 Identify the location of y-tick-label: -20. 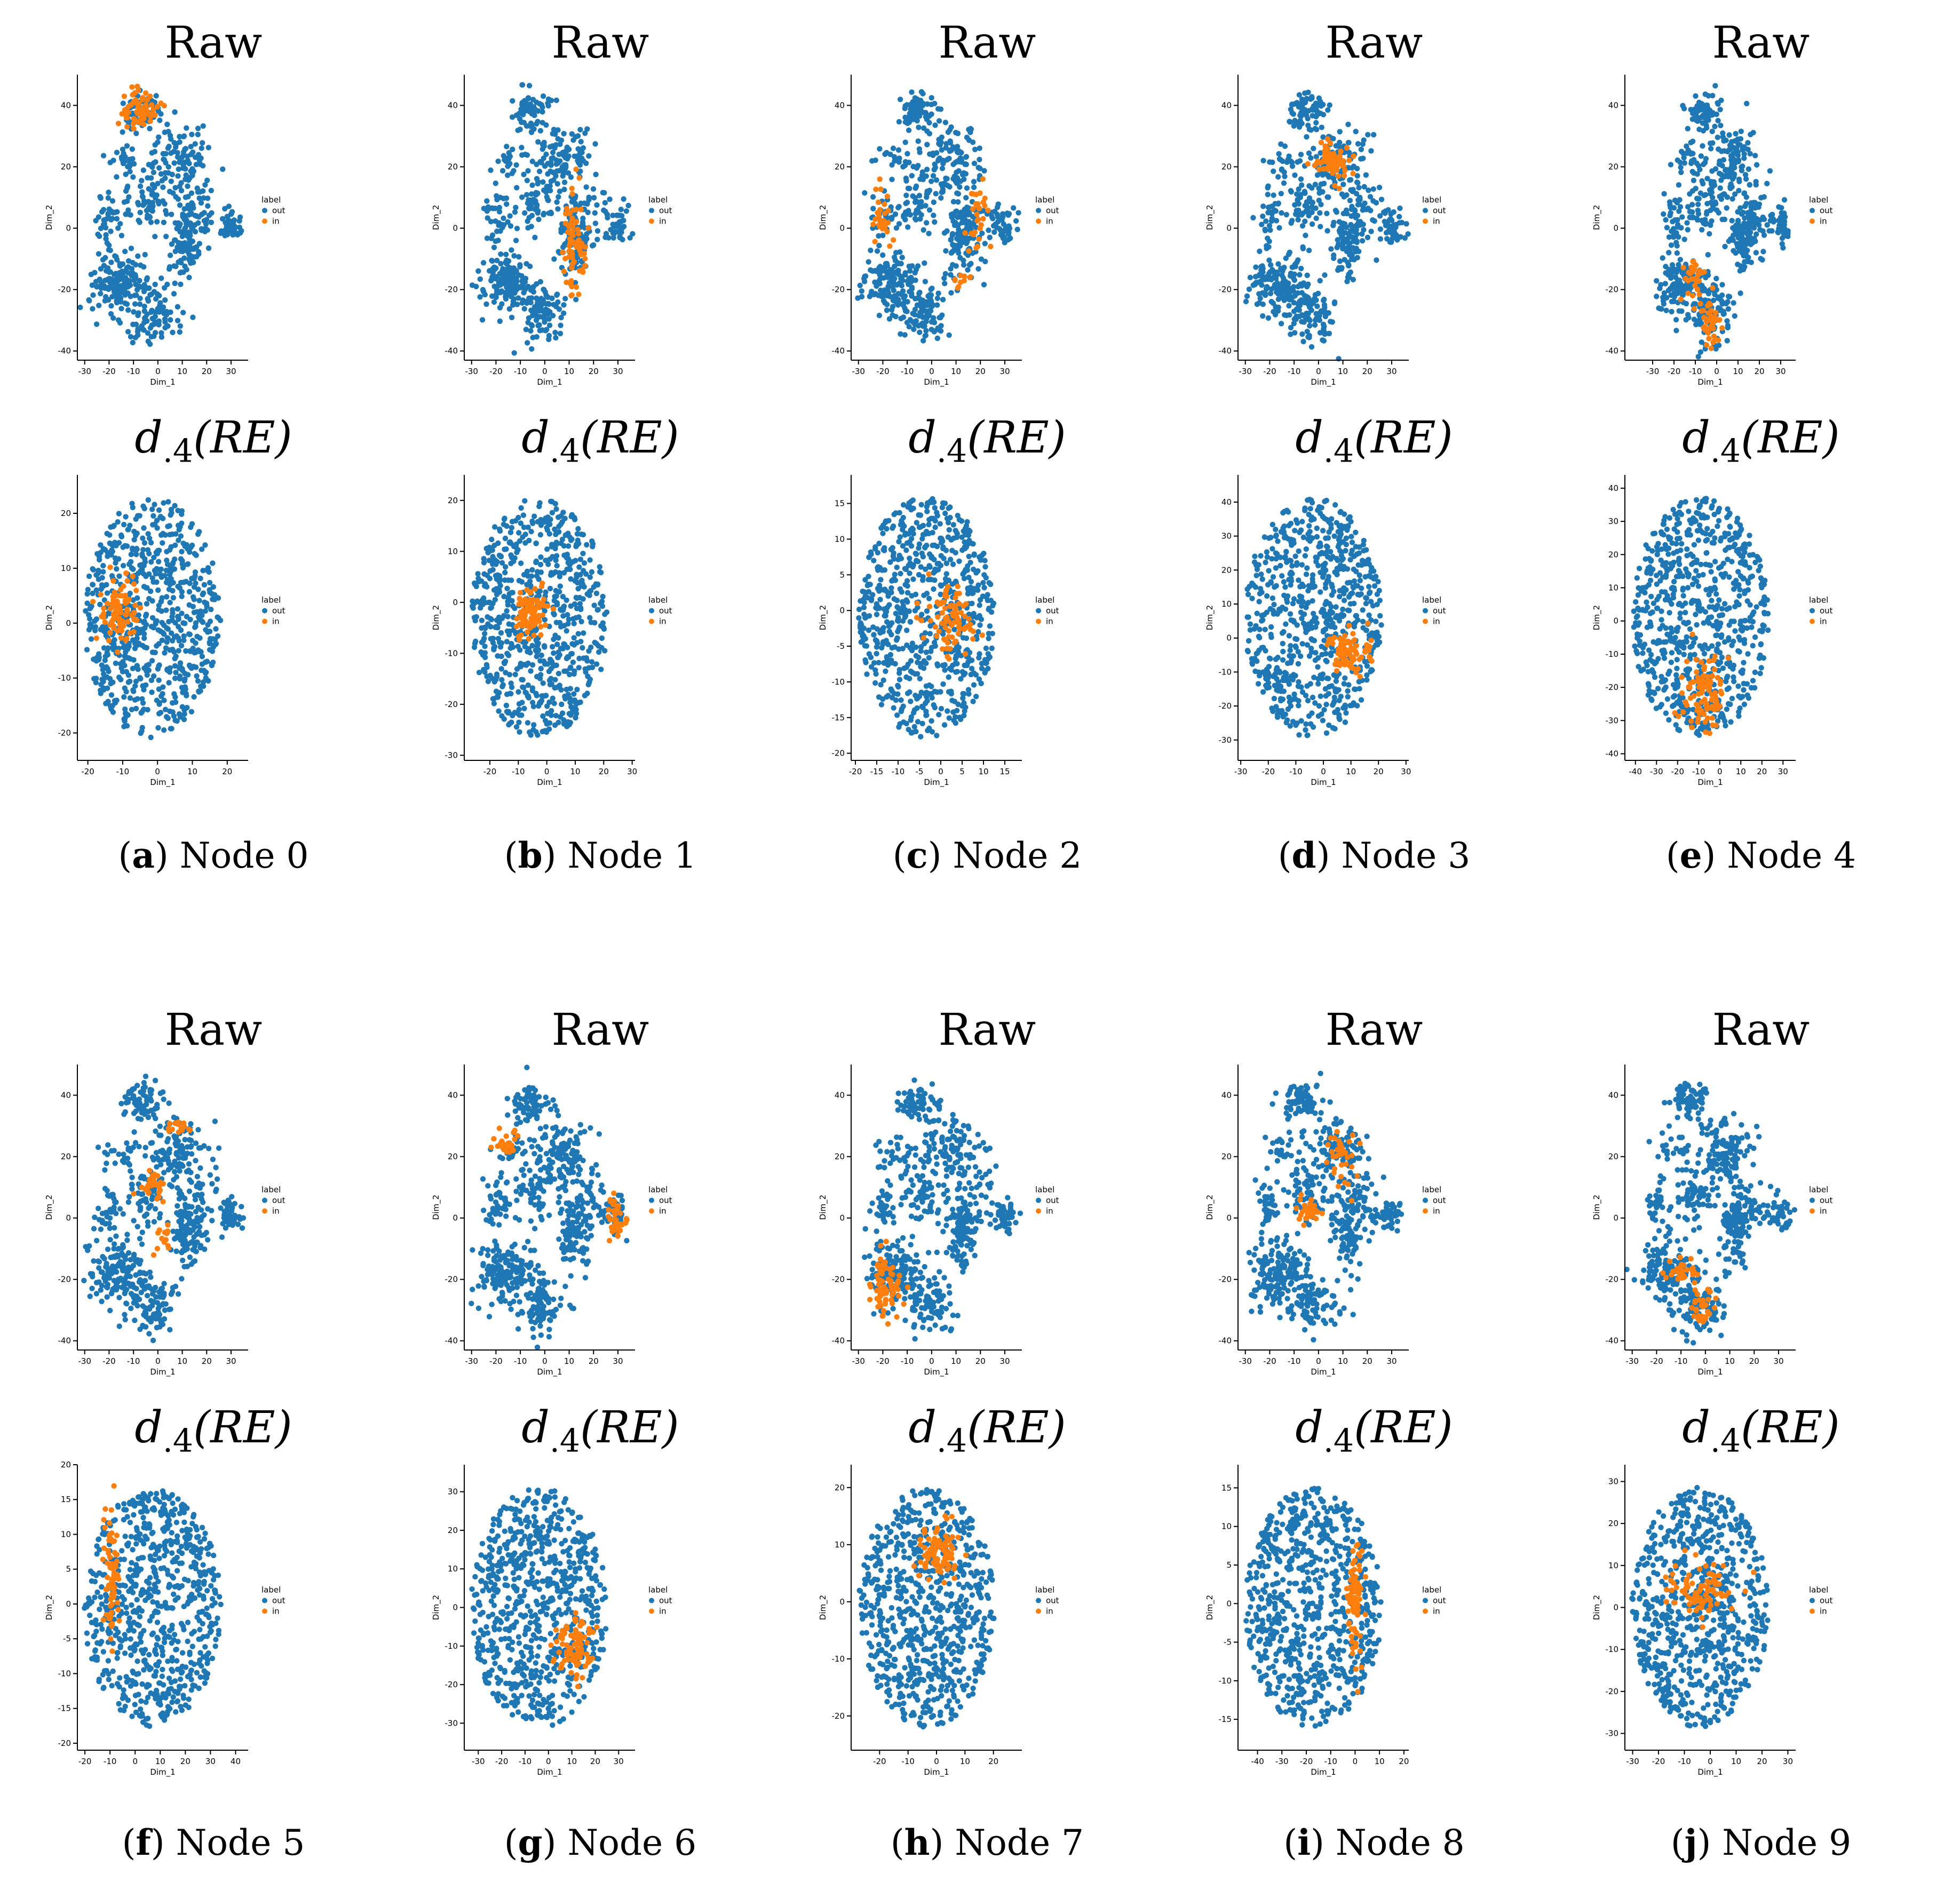
(65, 733).